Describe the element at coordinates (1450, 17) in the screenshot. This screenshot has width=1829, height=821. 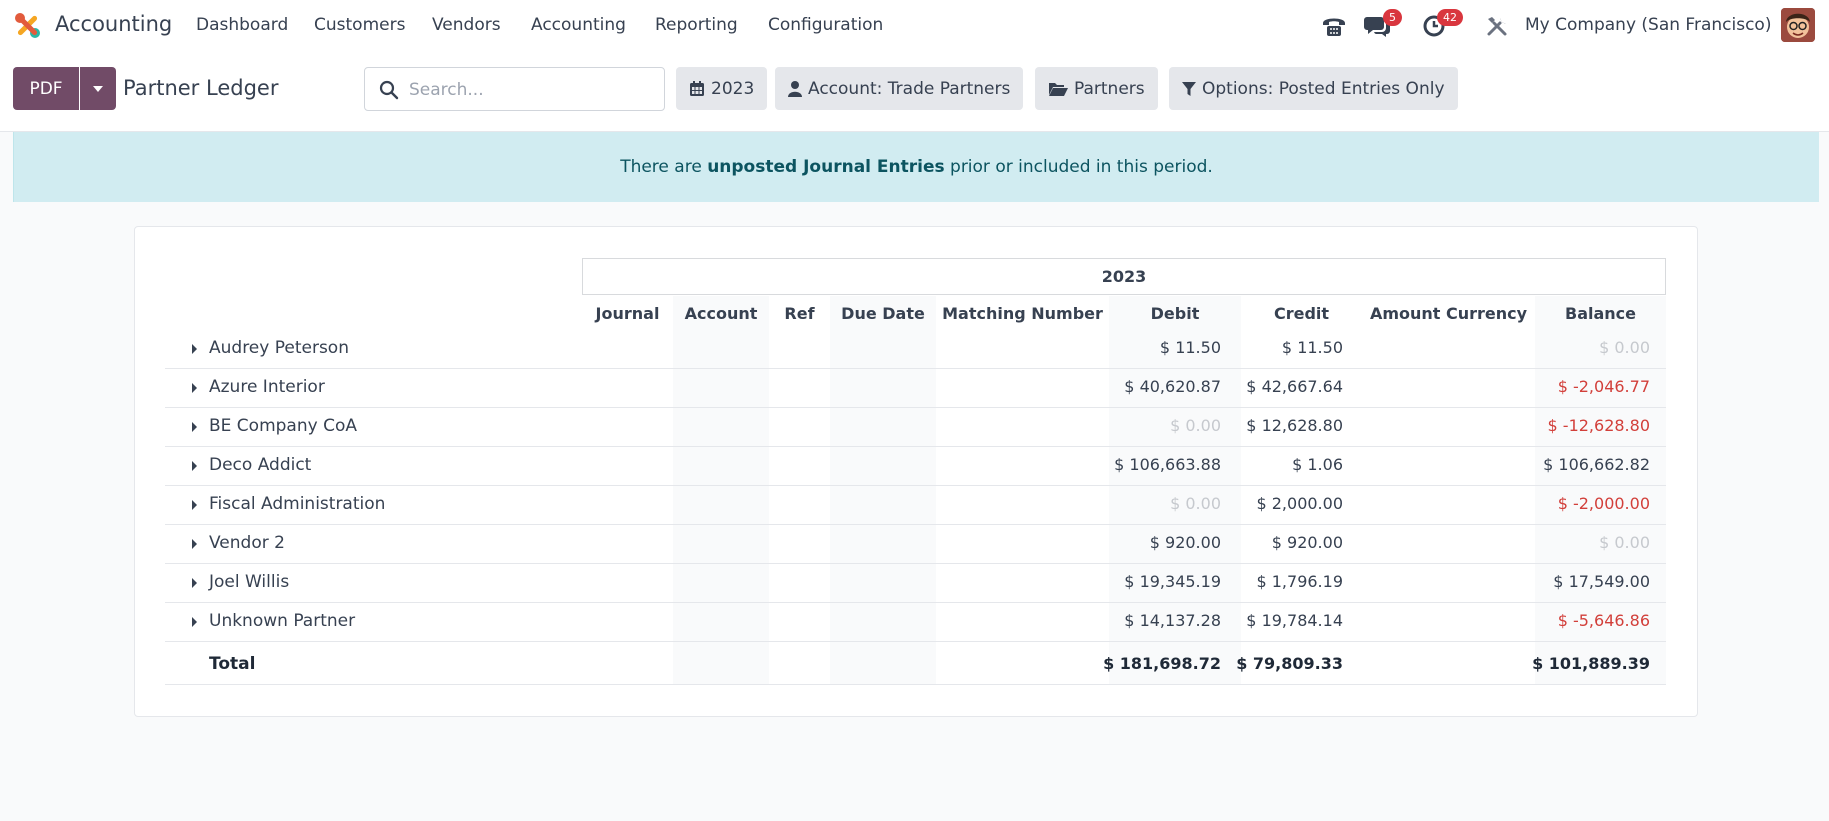
I see `activities-badge: 42` at that location.